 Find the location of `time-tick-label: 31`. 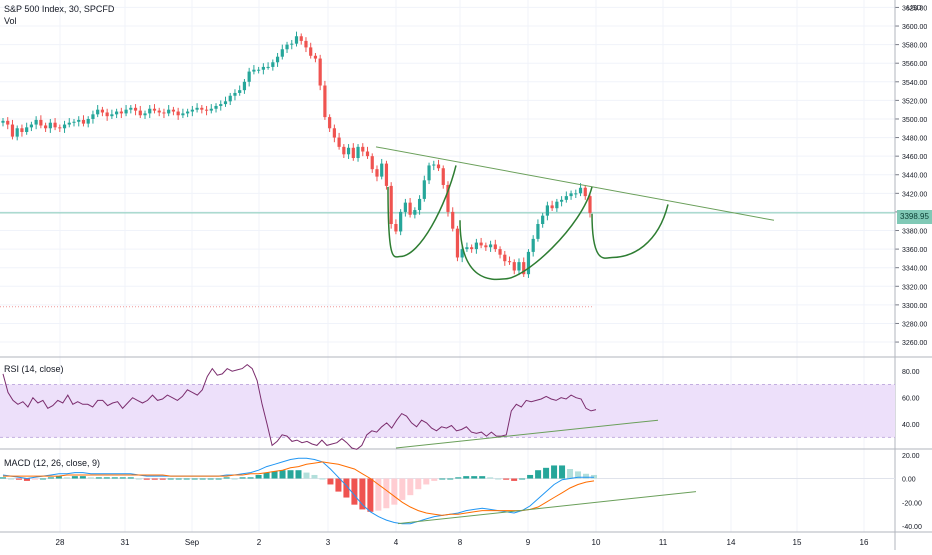

time-tick-label: 31 is located at coordinates (125, 542).